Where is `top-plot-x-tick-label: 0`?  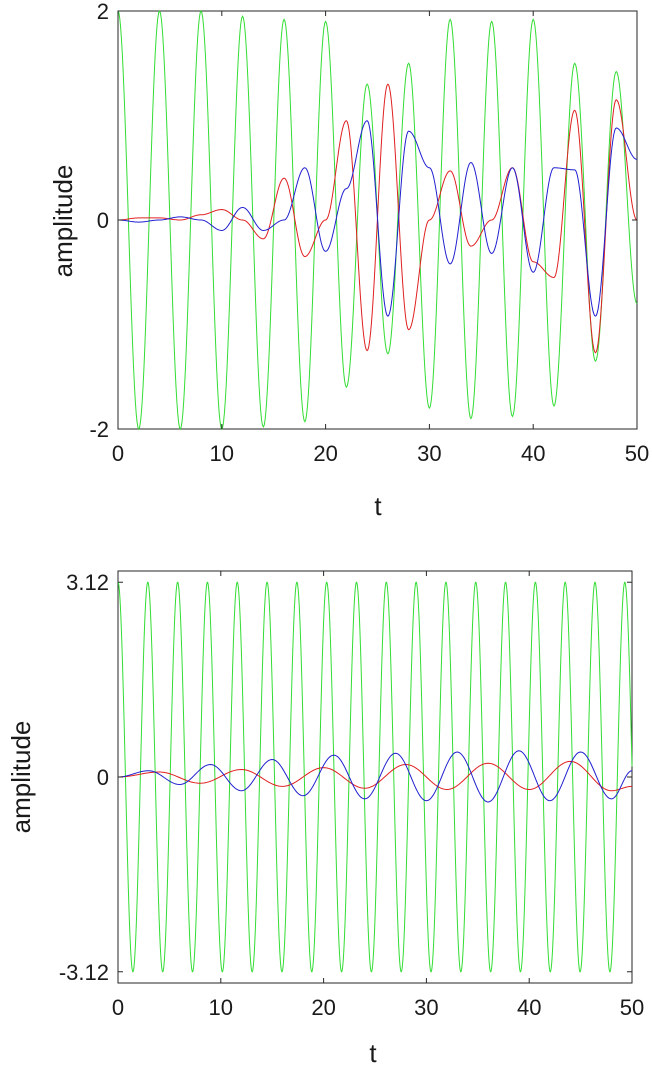 top-plot-x-tick-label: 0 is located at coordinates (118, 453).